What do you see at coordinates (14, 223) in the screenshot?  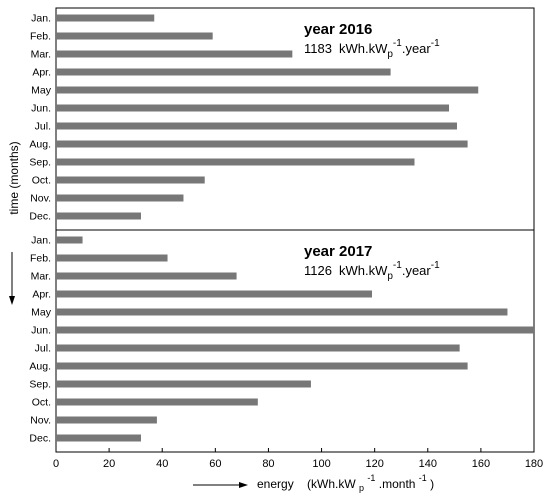 I see `y-axis-label: time (months)` at bounding box center [14, 223].